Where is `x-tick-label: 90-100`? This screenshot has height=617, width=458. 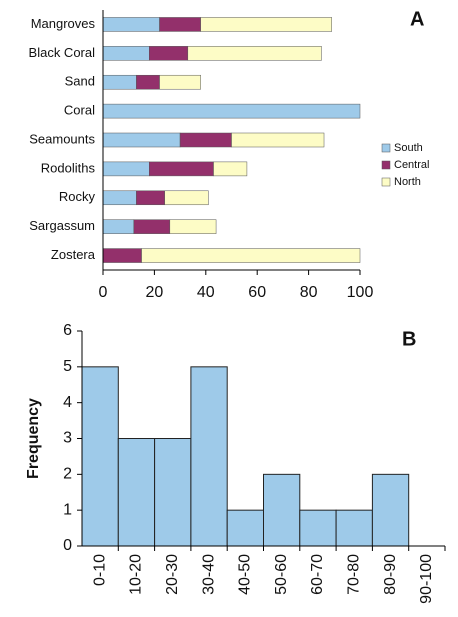 x-tick-label: 90-100 is located at coordinates (426, 579).